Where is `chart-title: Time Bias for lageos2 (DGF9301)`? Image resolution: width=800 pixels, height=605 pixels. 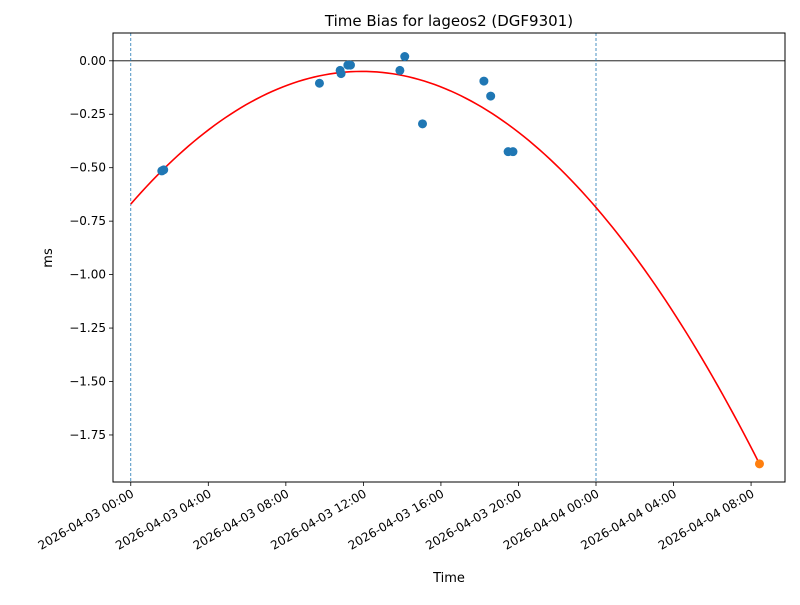
chart-title: Time Bias for lageos2 (DGF9301) is located at coordinates (448, 21).